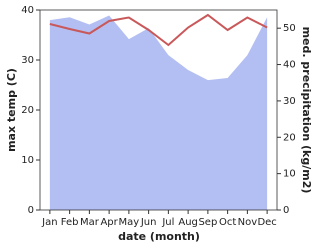  I want to click on y2-tick-label: 20, so click(289, 137).